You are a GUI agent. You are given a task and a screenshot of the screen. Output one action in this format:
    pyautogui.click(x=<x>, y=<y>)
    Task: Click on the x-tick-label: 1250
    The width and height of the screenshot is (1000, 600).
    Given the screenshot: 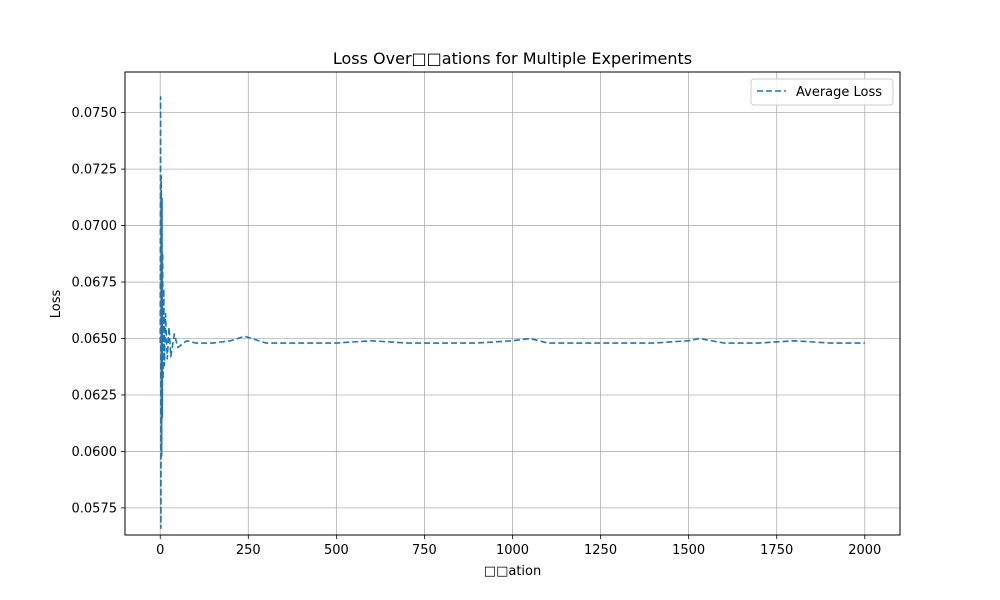 What is the action you would take?
    pyautogui.click(x=600, y=550)
    